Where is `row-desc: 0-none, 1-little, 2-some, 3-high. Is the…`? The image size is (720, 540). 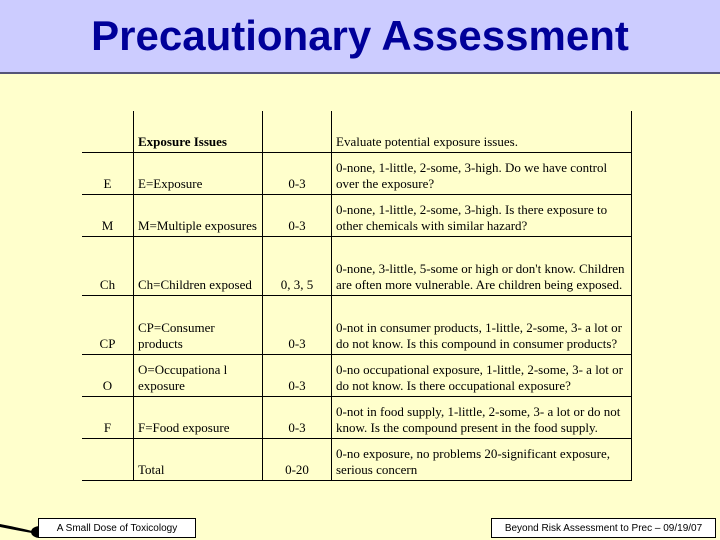 row-desc: 0-none, 1-little, 2-some, 3-high. Is the… is located at coordinates (481, 215).